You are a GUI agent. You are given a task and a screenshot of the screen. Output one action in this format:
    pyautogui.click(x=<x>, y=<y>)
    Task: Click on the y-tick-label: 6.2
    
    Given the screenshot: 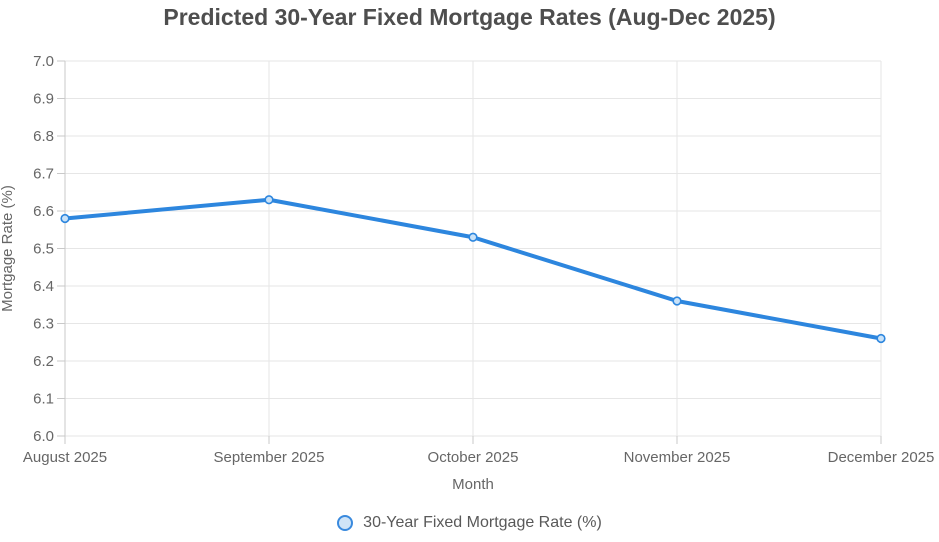 What is the action you would take?
    pyautogui.click(x=43, y=361)
    